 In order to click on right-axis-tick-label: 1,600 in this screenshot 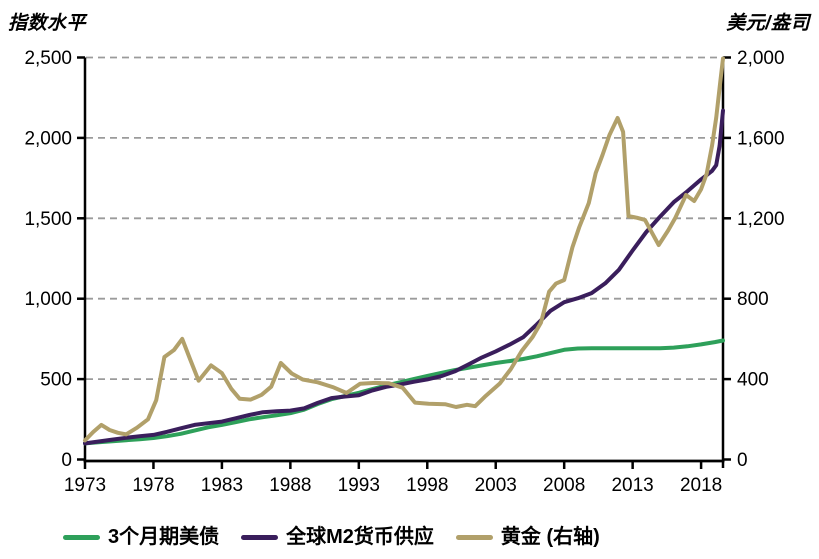, I will do `click(761, 138)`.